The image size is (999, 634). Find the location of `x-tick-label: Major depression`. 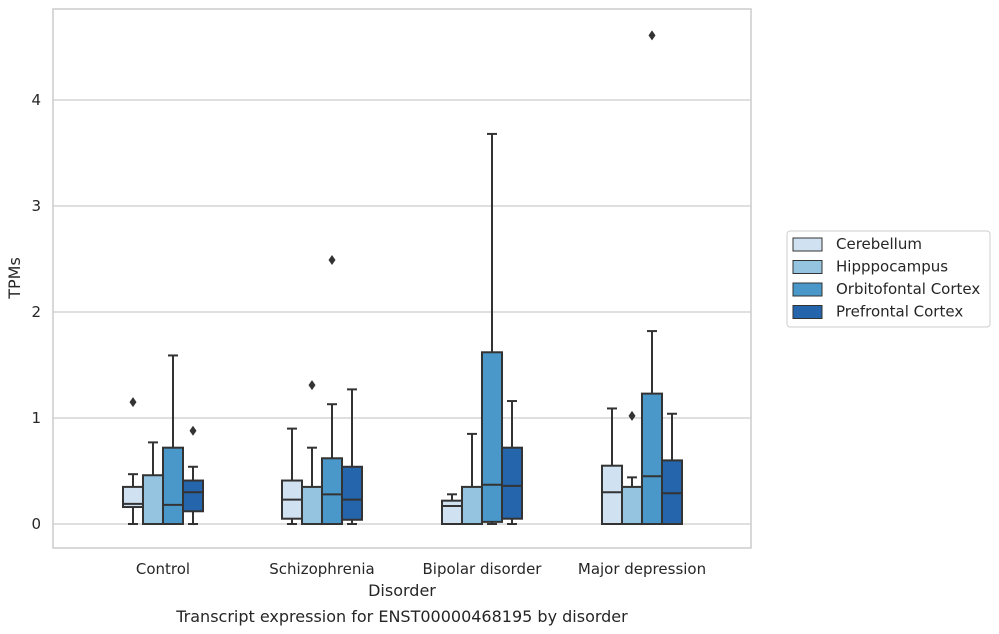

x-tick-label: Major depression is located at coordinates (642, 569).